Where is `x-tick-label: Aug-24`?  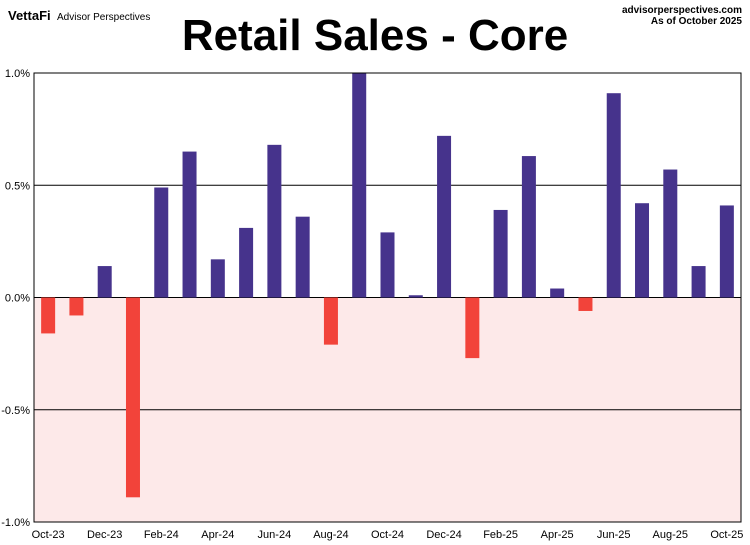
x-tick-label: Aug-24 is located at coordinates (330, 535).